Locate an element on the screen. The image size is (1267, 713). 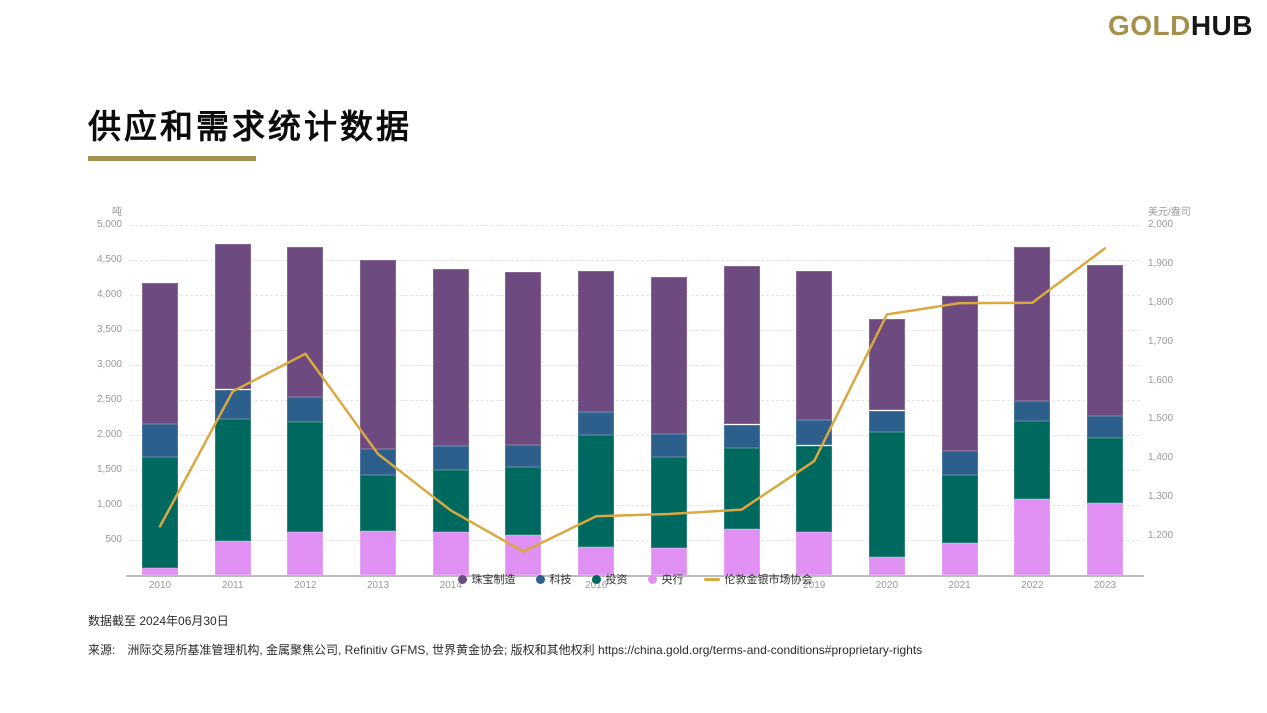
bar-2018 is located at coordinates (741, 385).